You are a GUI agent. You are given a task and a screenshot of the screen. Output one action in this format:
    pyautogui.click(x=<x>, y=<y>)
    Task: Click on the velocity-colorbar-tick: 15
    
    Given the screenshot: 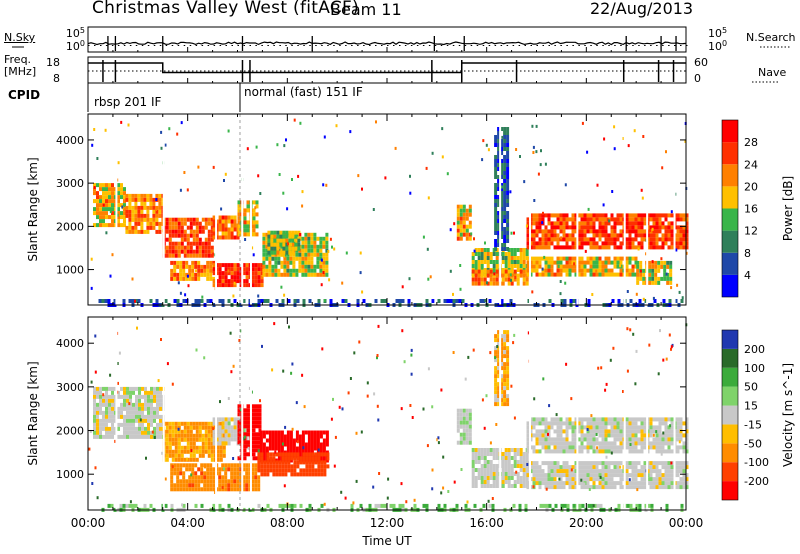 What is the action you would take?
    pyautogui.click(x=751, y=406)
    